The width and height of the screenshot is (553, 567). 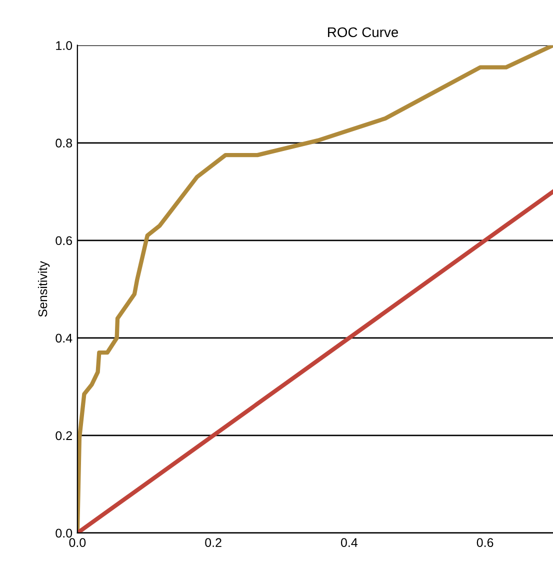 I want to click on x-tick-label: 0.4, so click(x=349, y=543).